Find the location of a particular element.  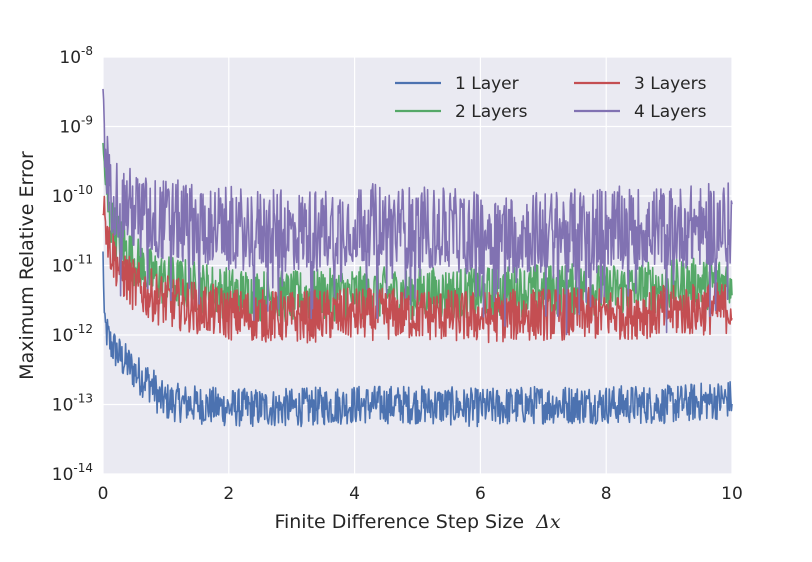

y-tick-label: 10⁻¹⁰ is located at coordinates (72, 195).